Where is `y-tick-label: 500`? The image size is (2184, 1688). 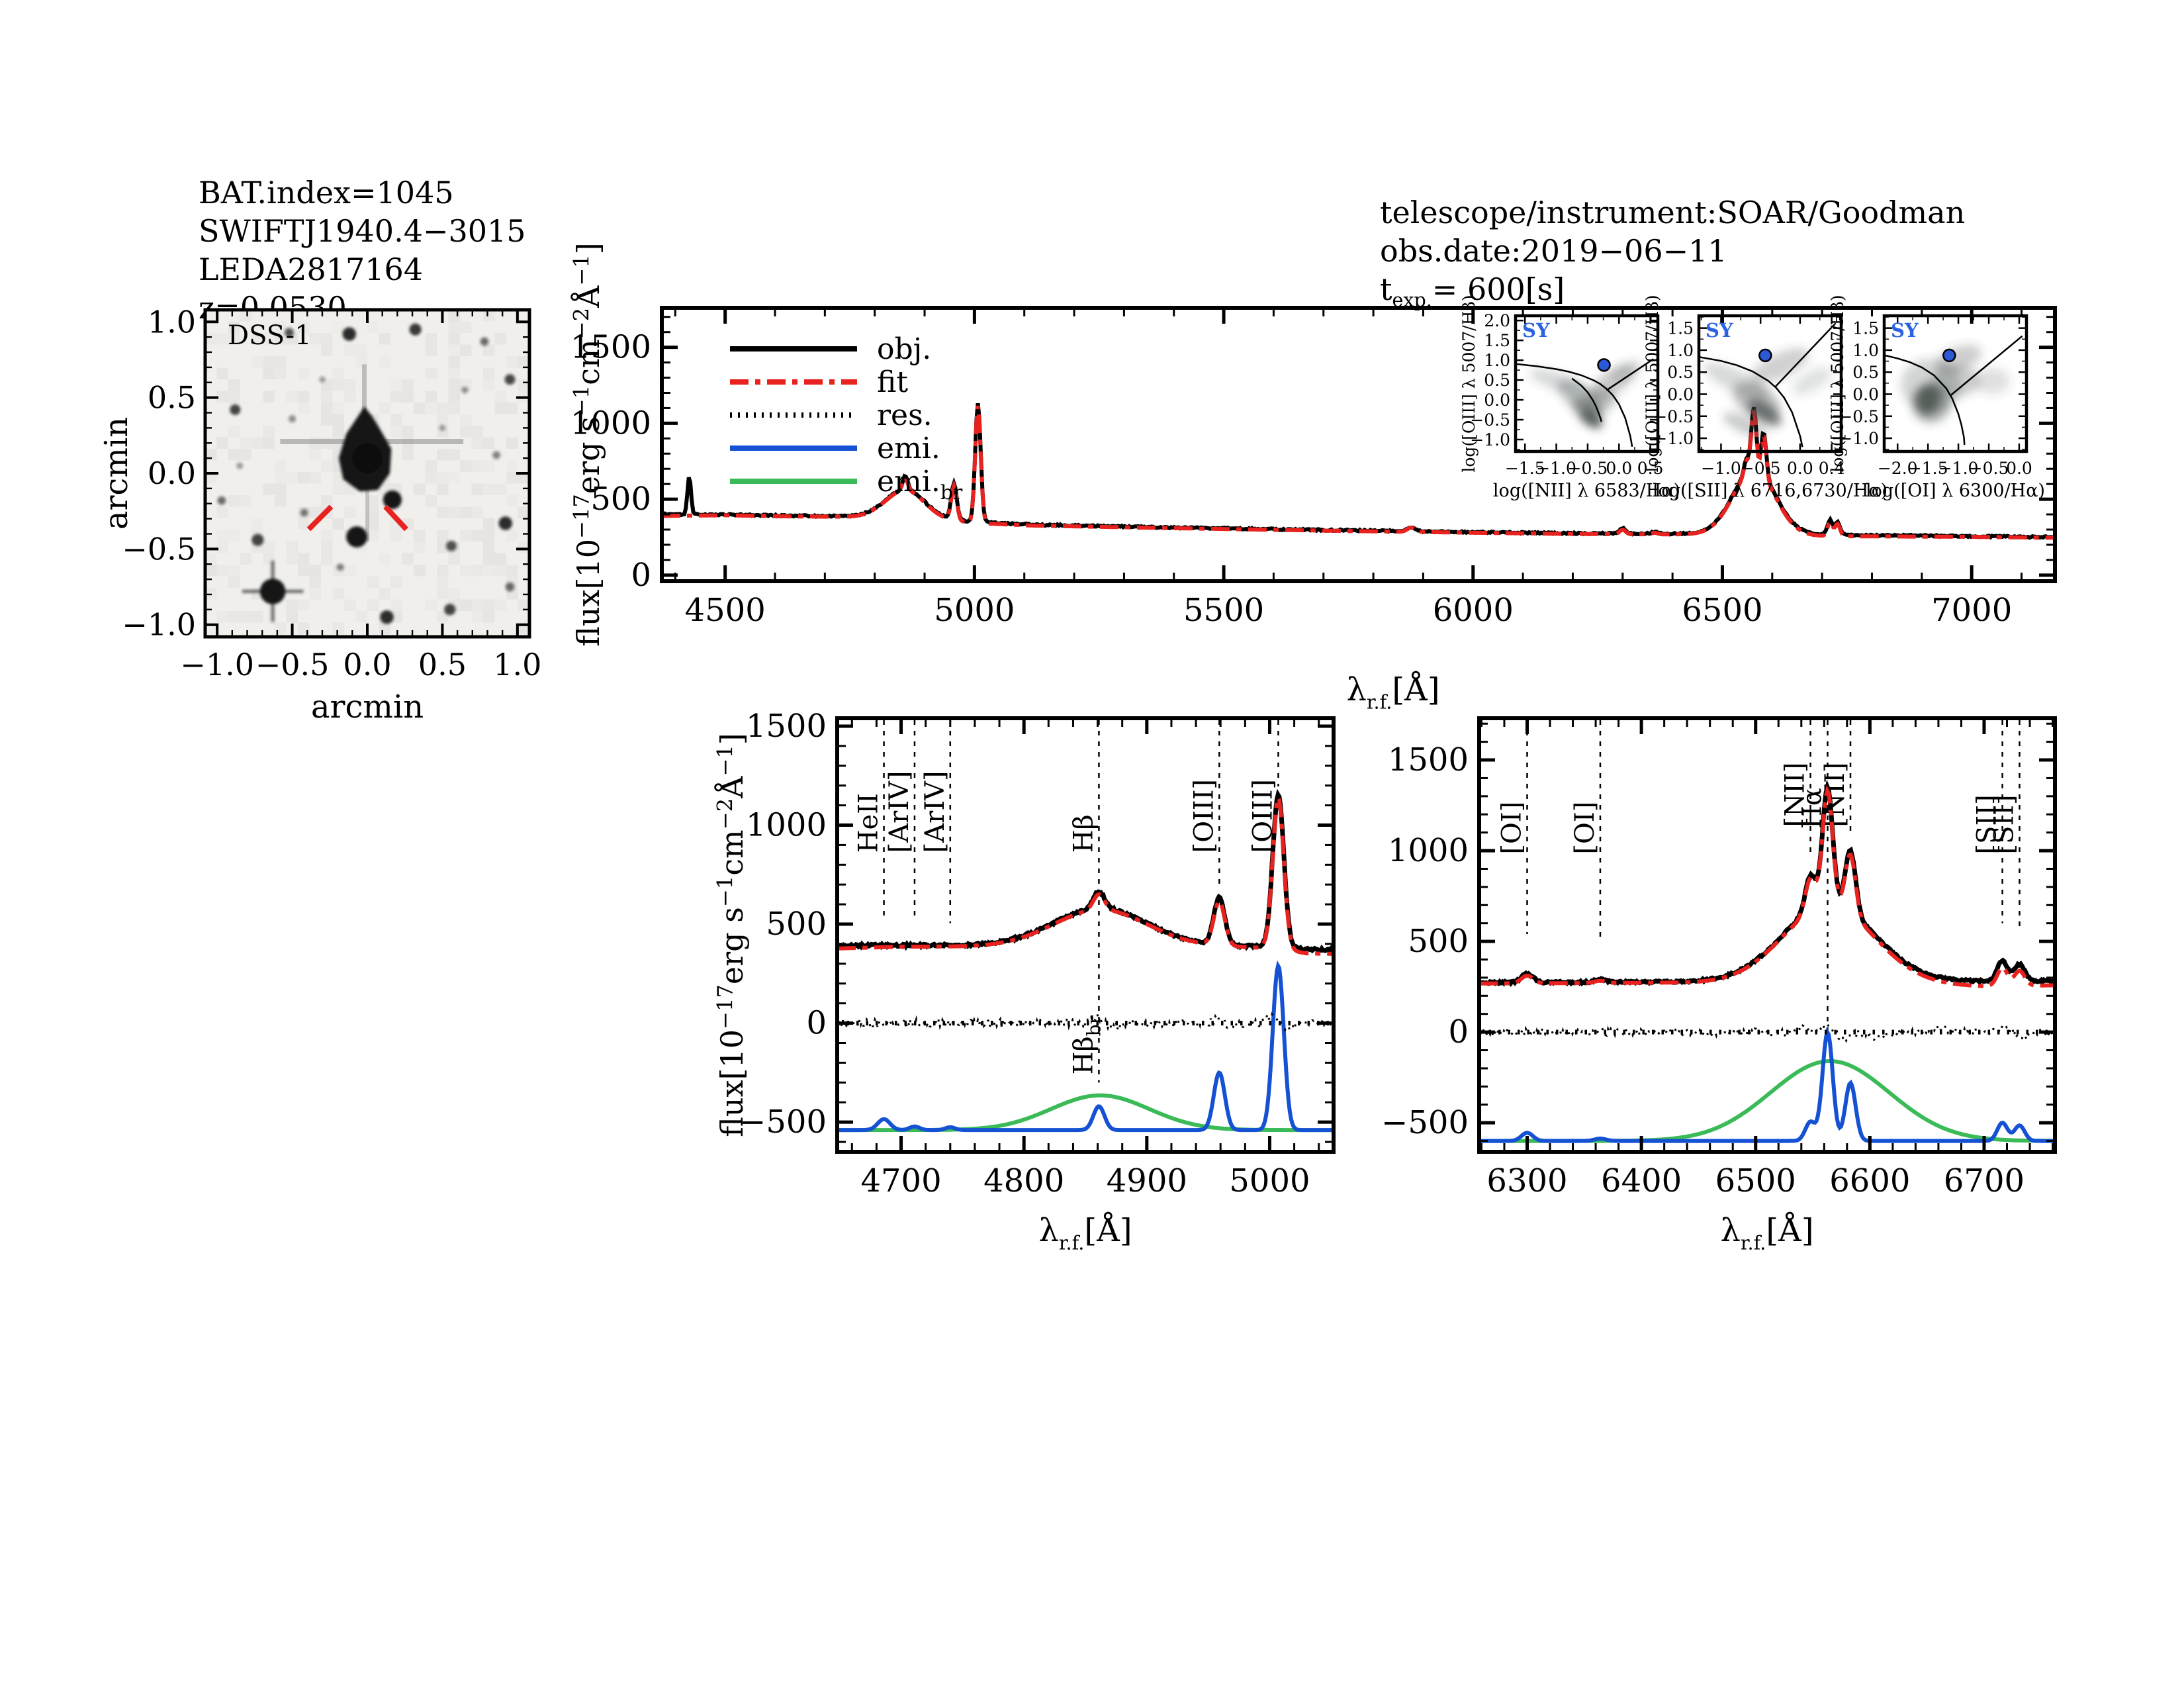 y-tick-label: 500 is located at coordinates (1439, 941).